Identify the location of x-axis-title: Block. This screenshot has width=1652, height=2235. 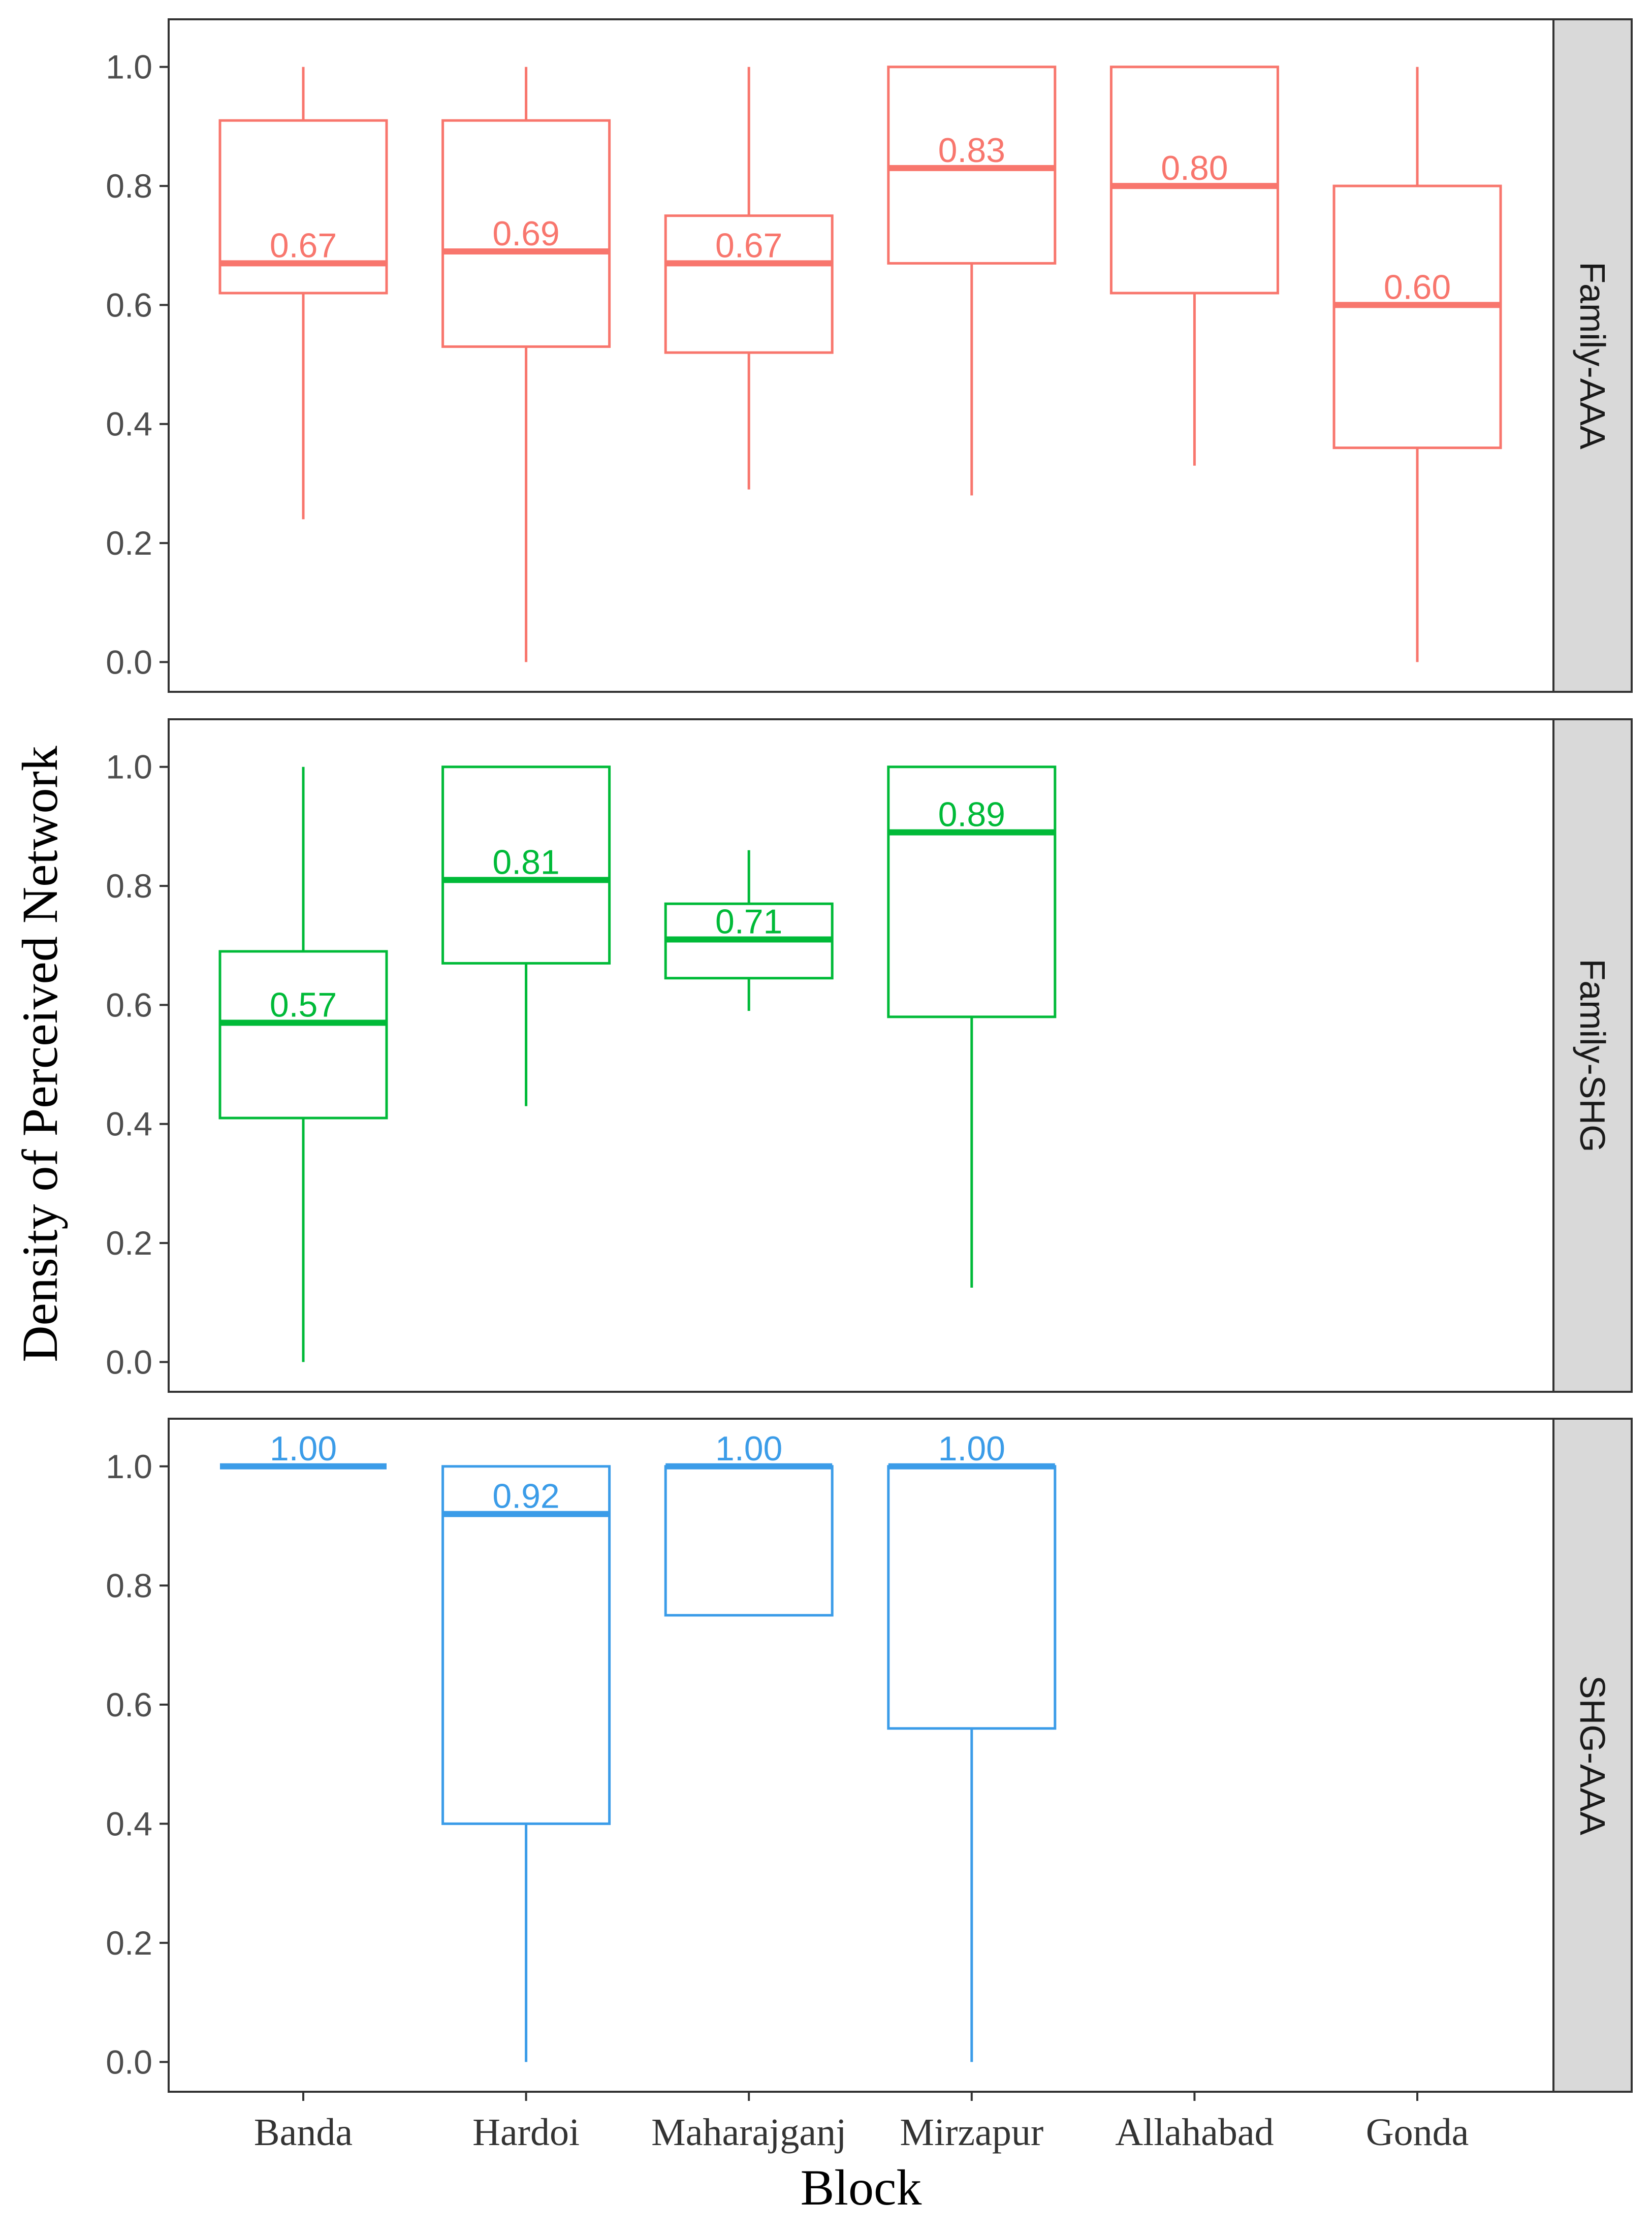
(861, 2187).